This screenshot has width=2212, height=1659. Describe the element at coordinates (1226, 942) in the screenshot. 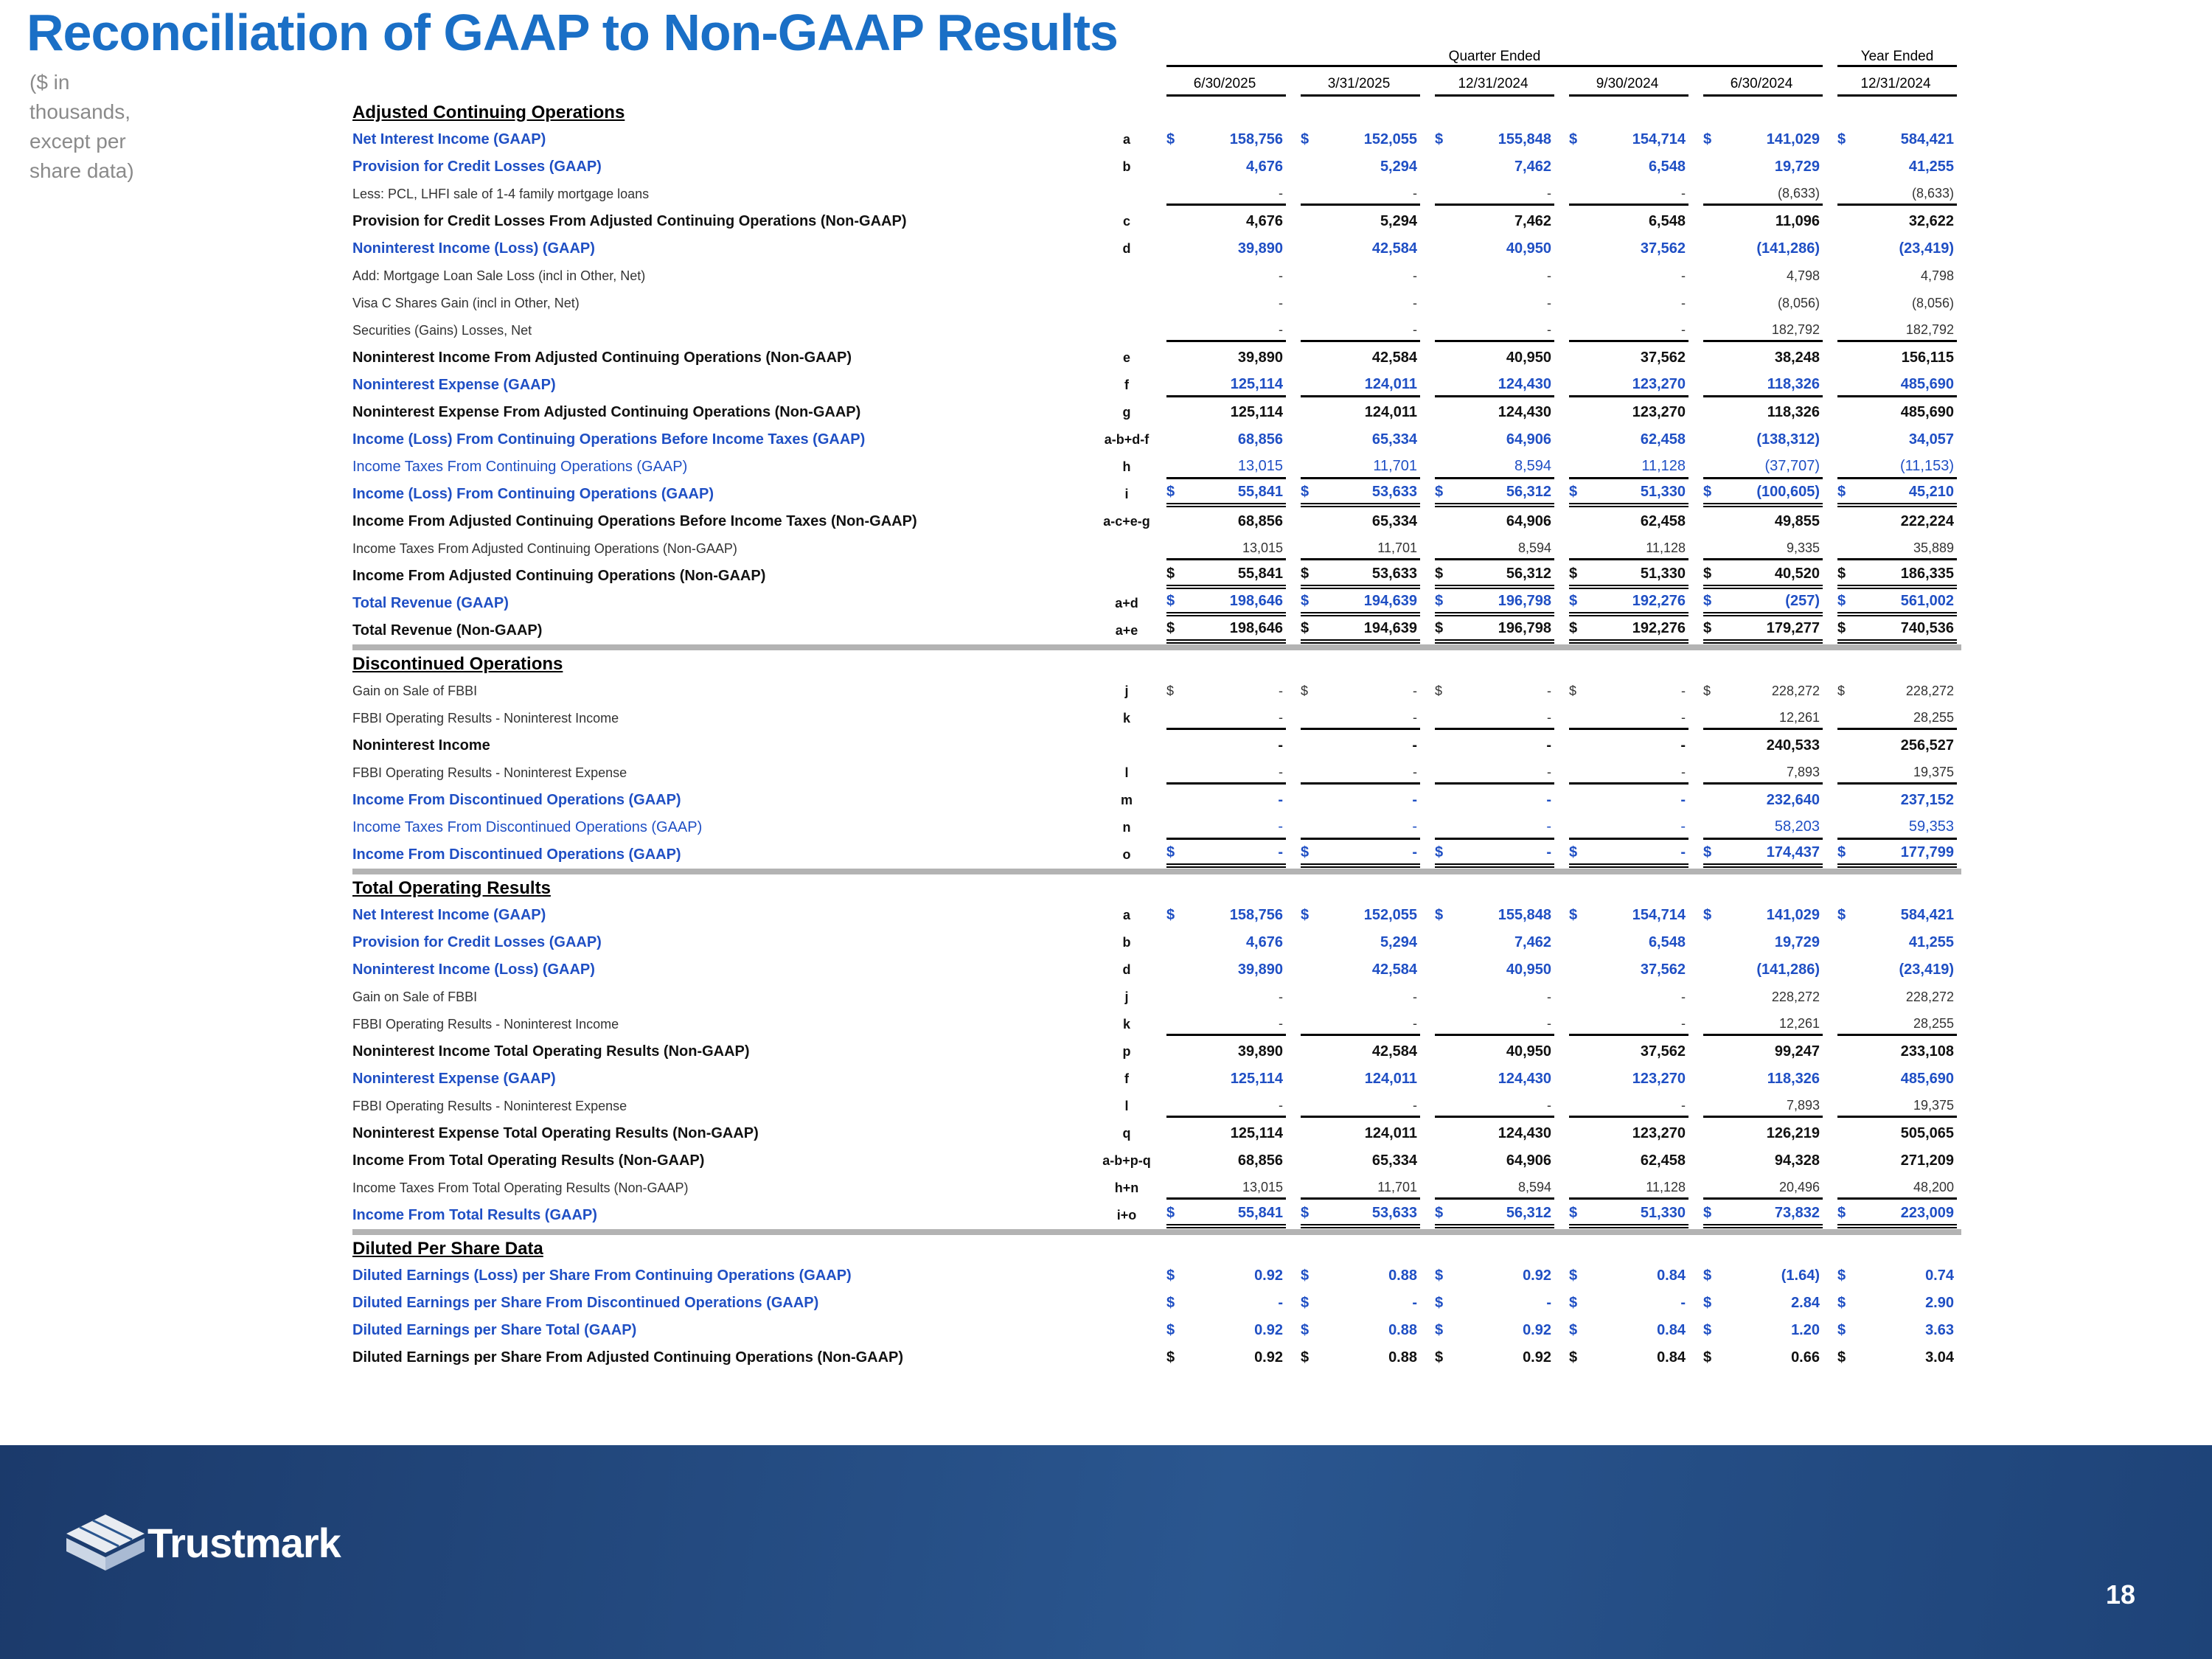

I see `value-box: 4,676` at that location.